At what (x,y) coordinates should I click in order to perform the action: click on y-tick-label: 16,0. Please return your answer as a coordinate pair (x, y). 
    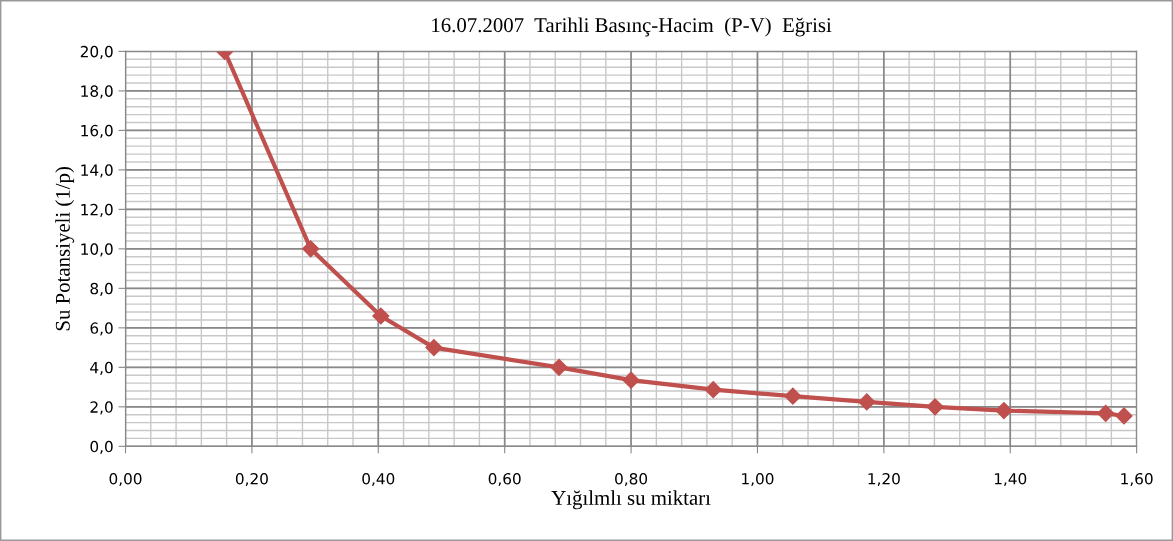
    Looking at the image, I should click on (97, 131).